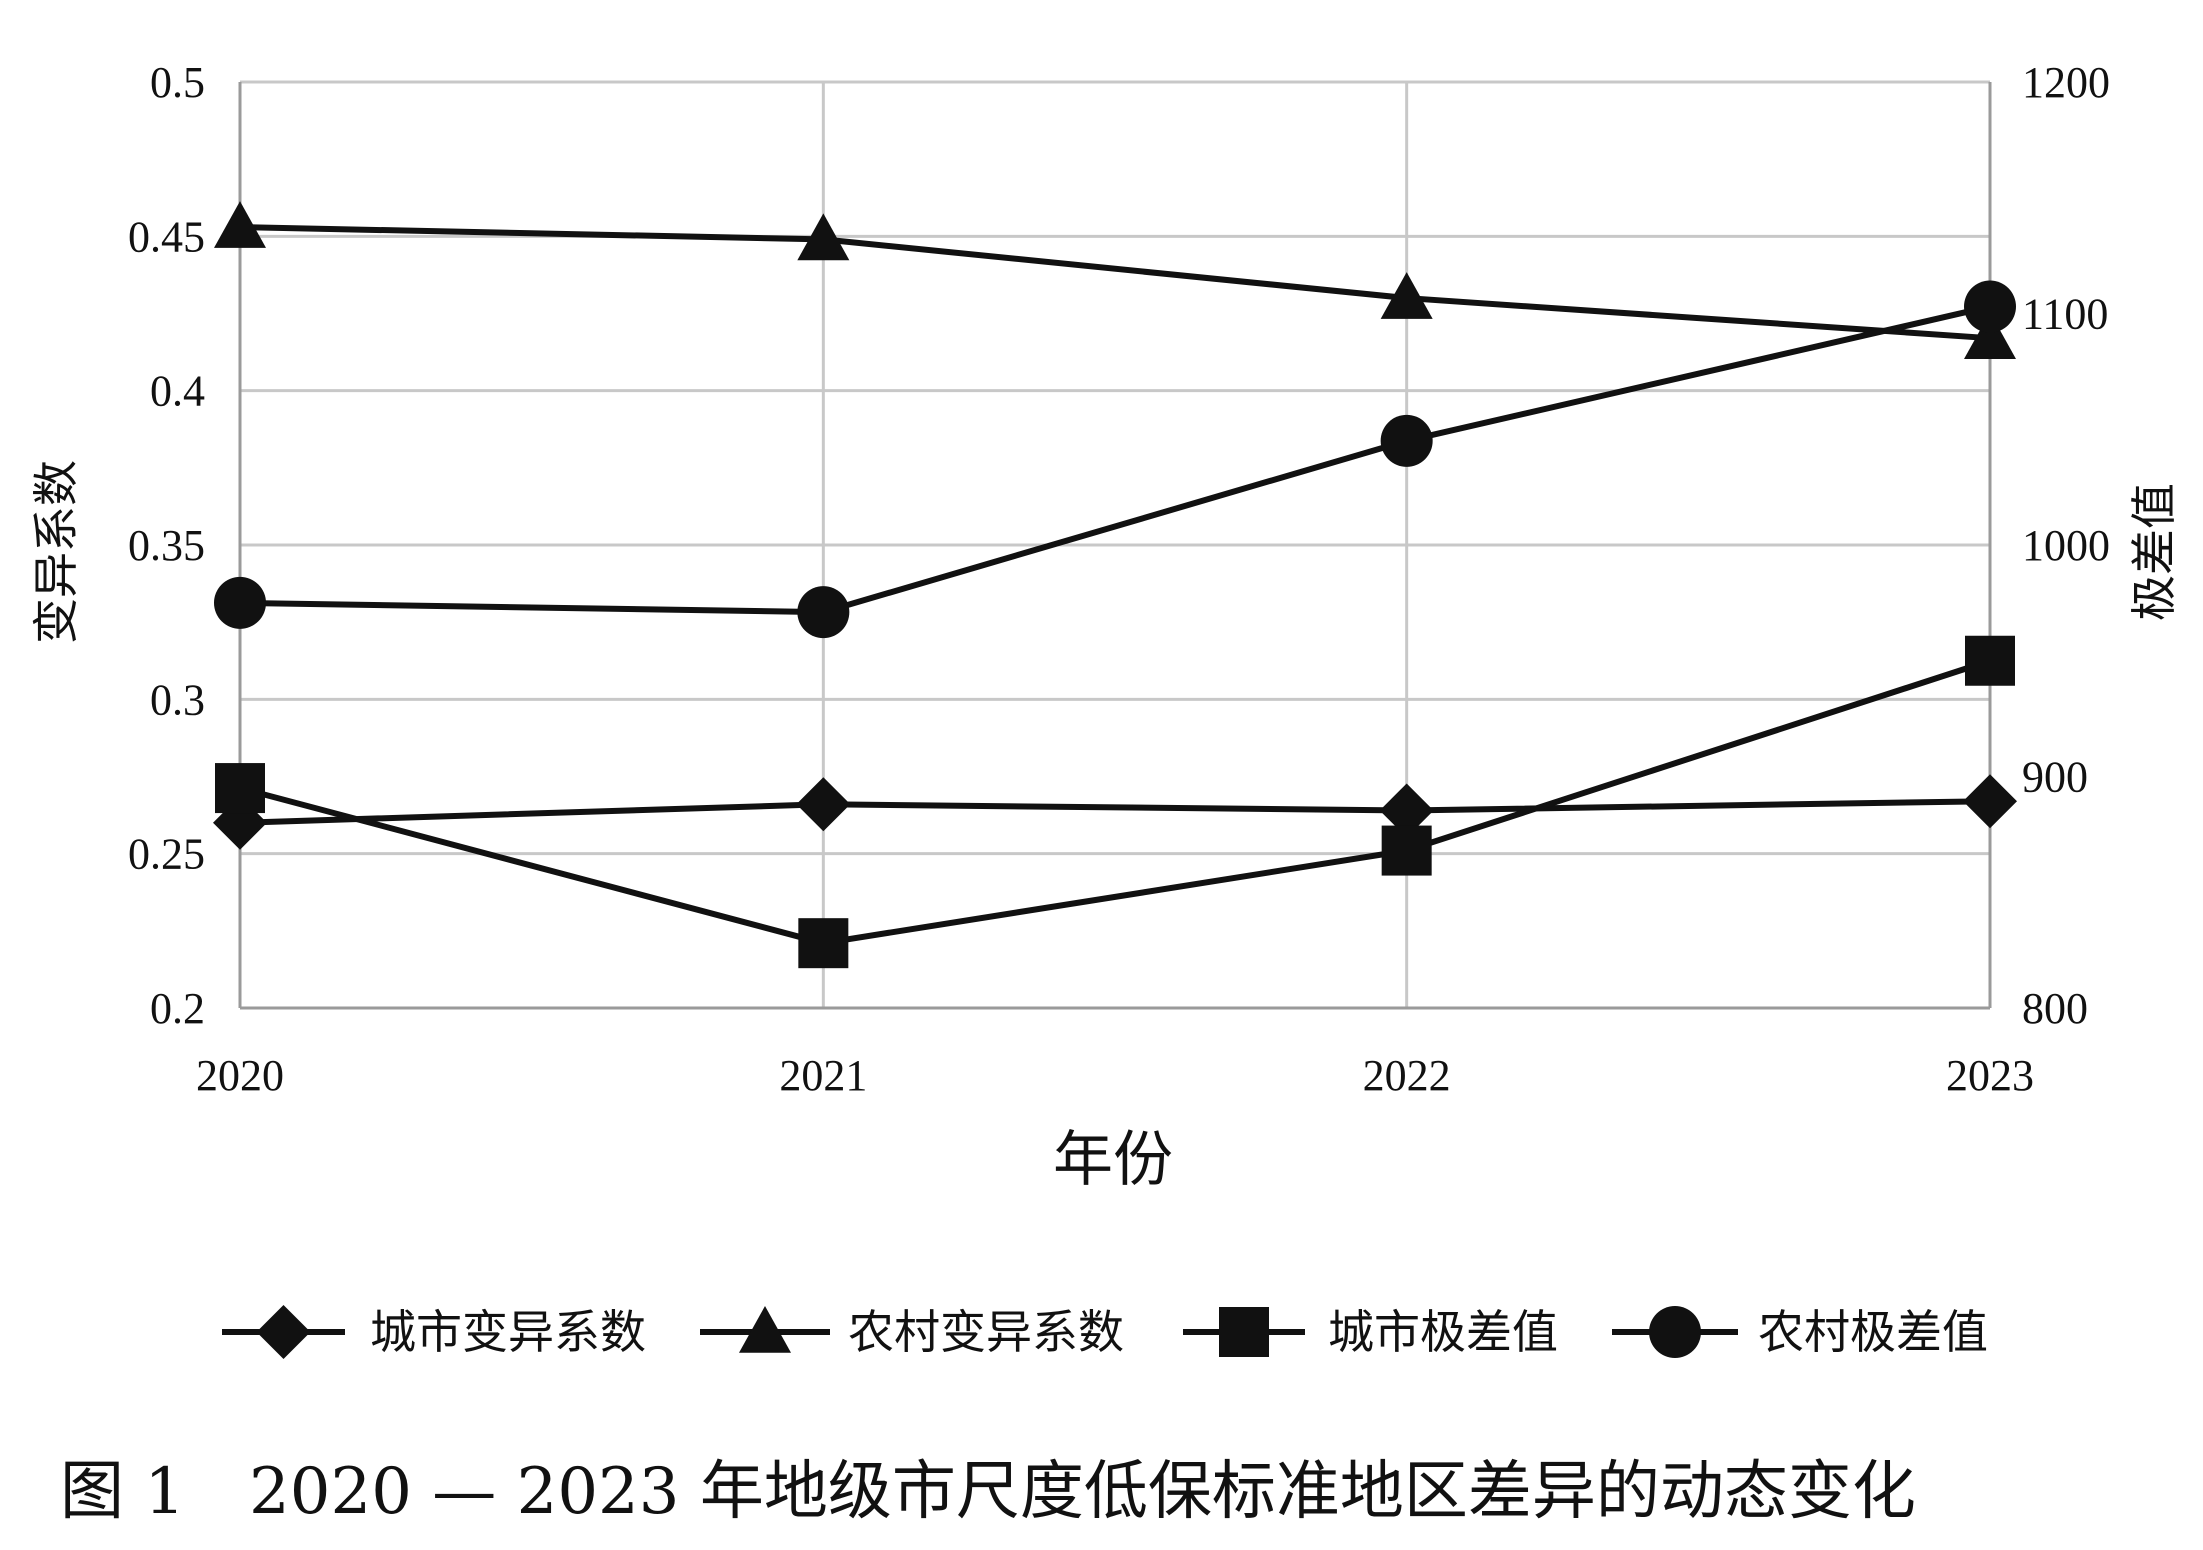 The height and width of the screenshot is (1550, 2203). Describe the element at coordinates (508, 1332) in the screenshot. I see `legend-label: 城市变异系数` at that location.